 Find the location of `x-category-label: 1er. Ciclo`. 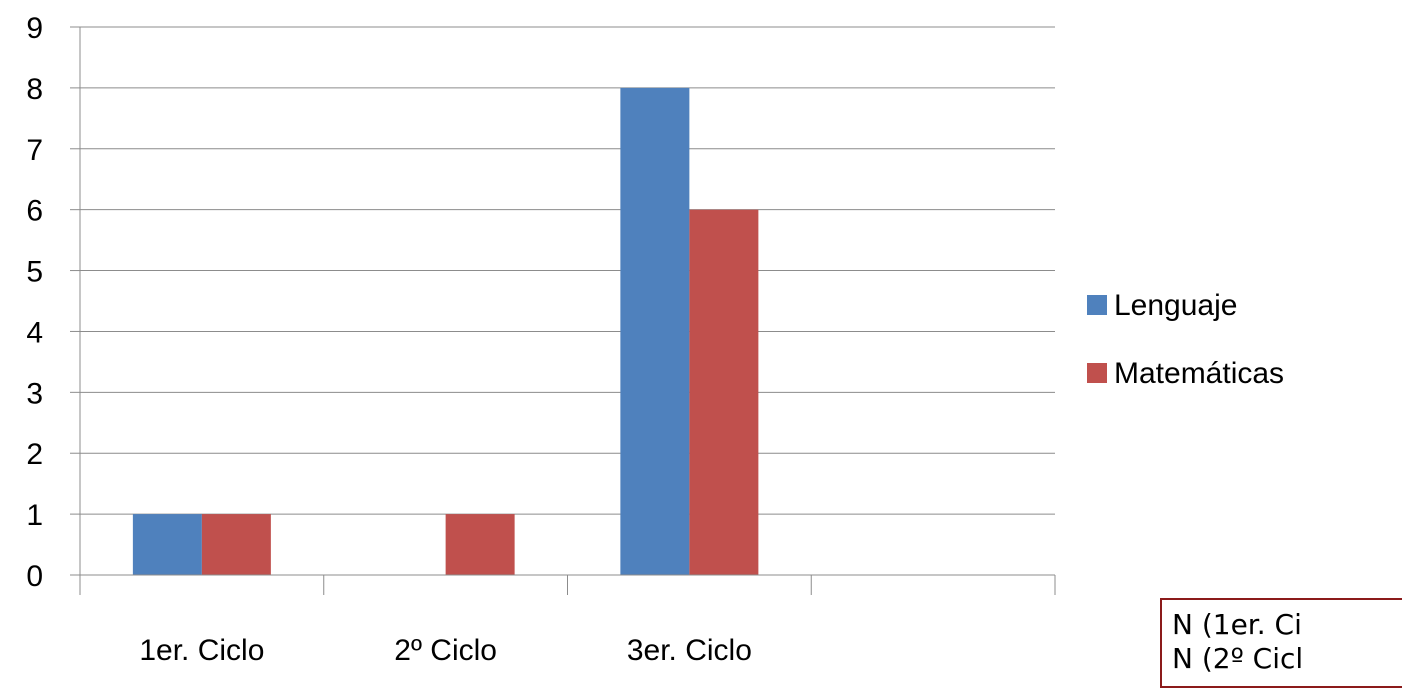

x-category-label: 1er. Ciclo is located at coordinates (201, 650).